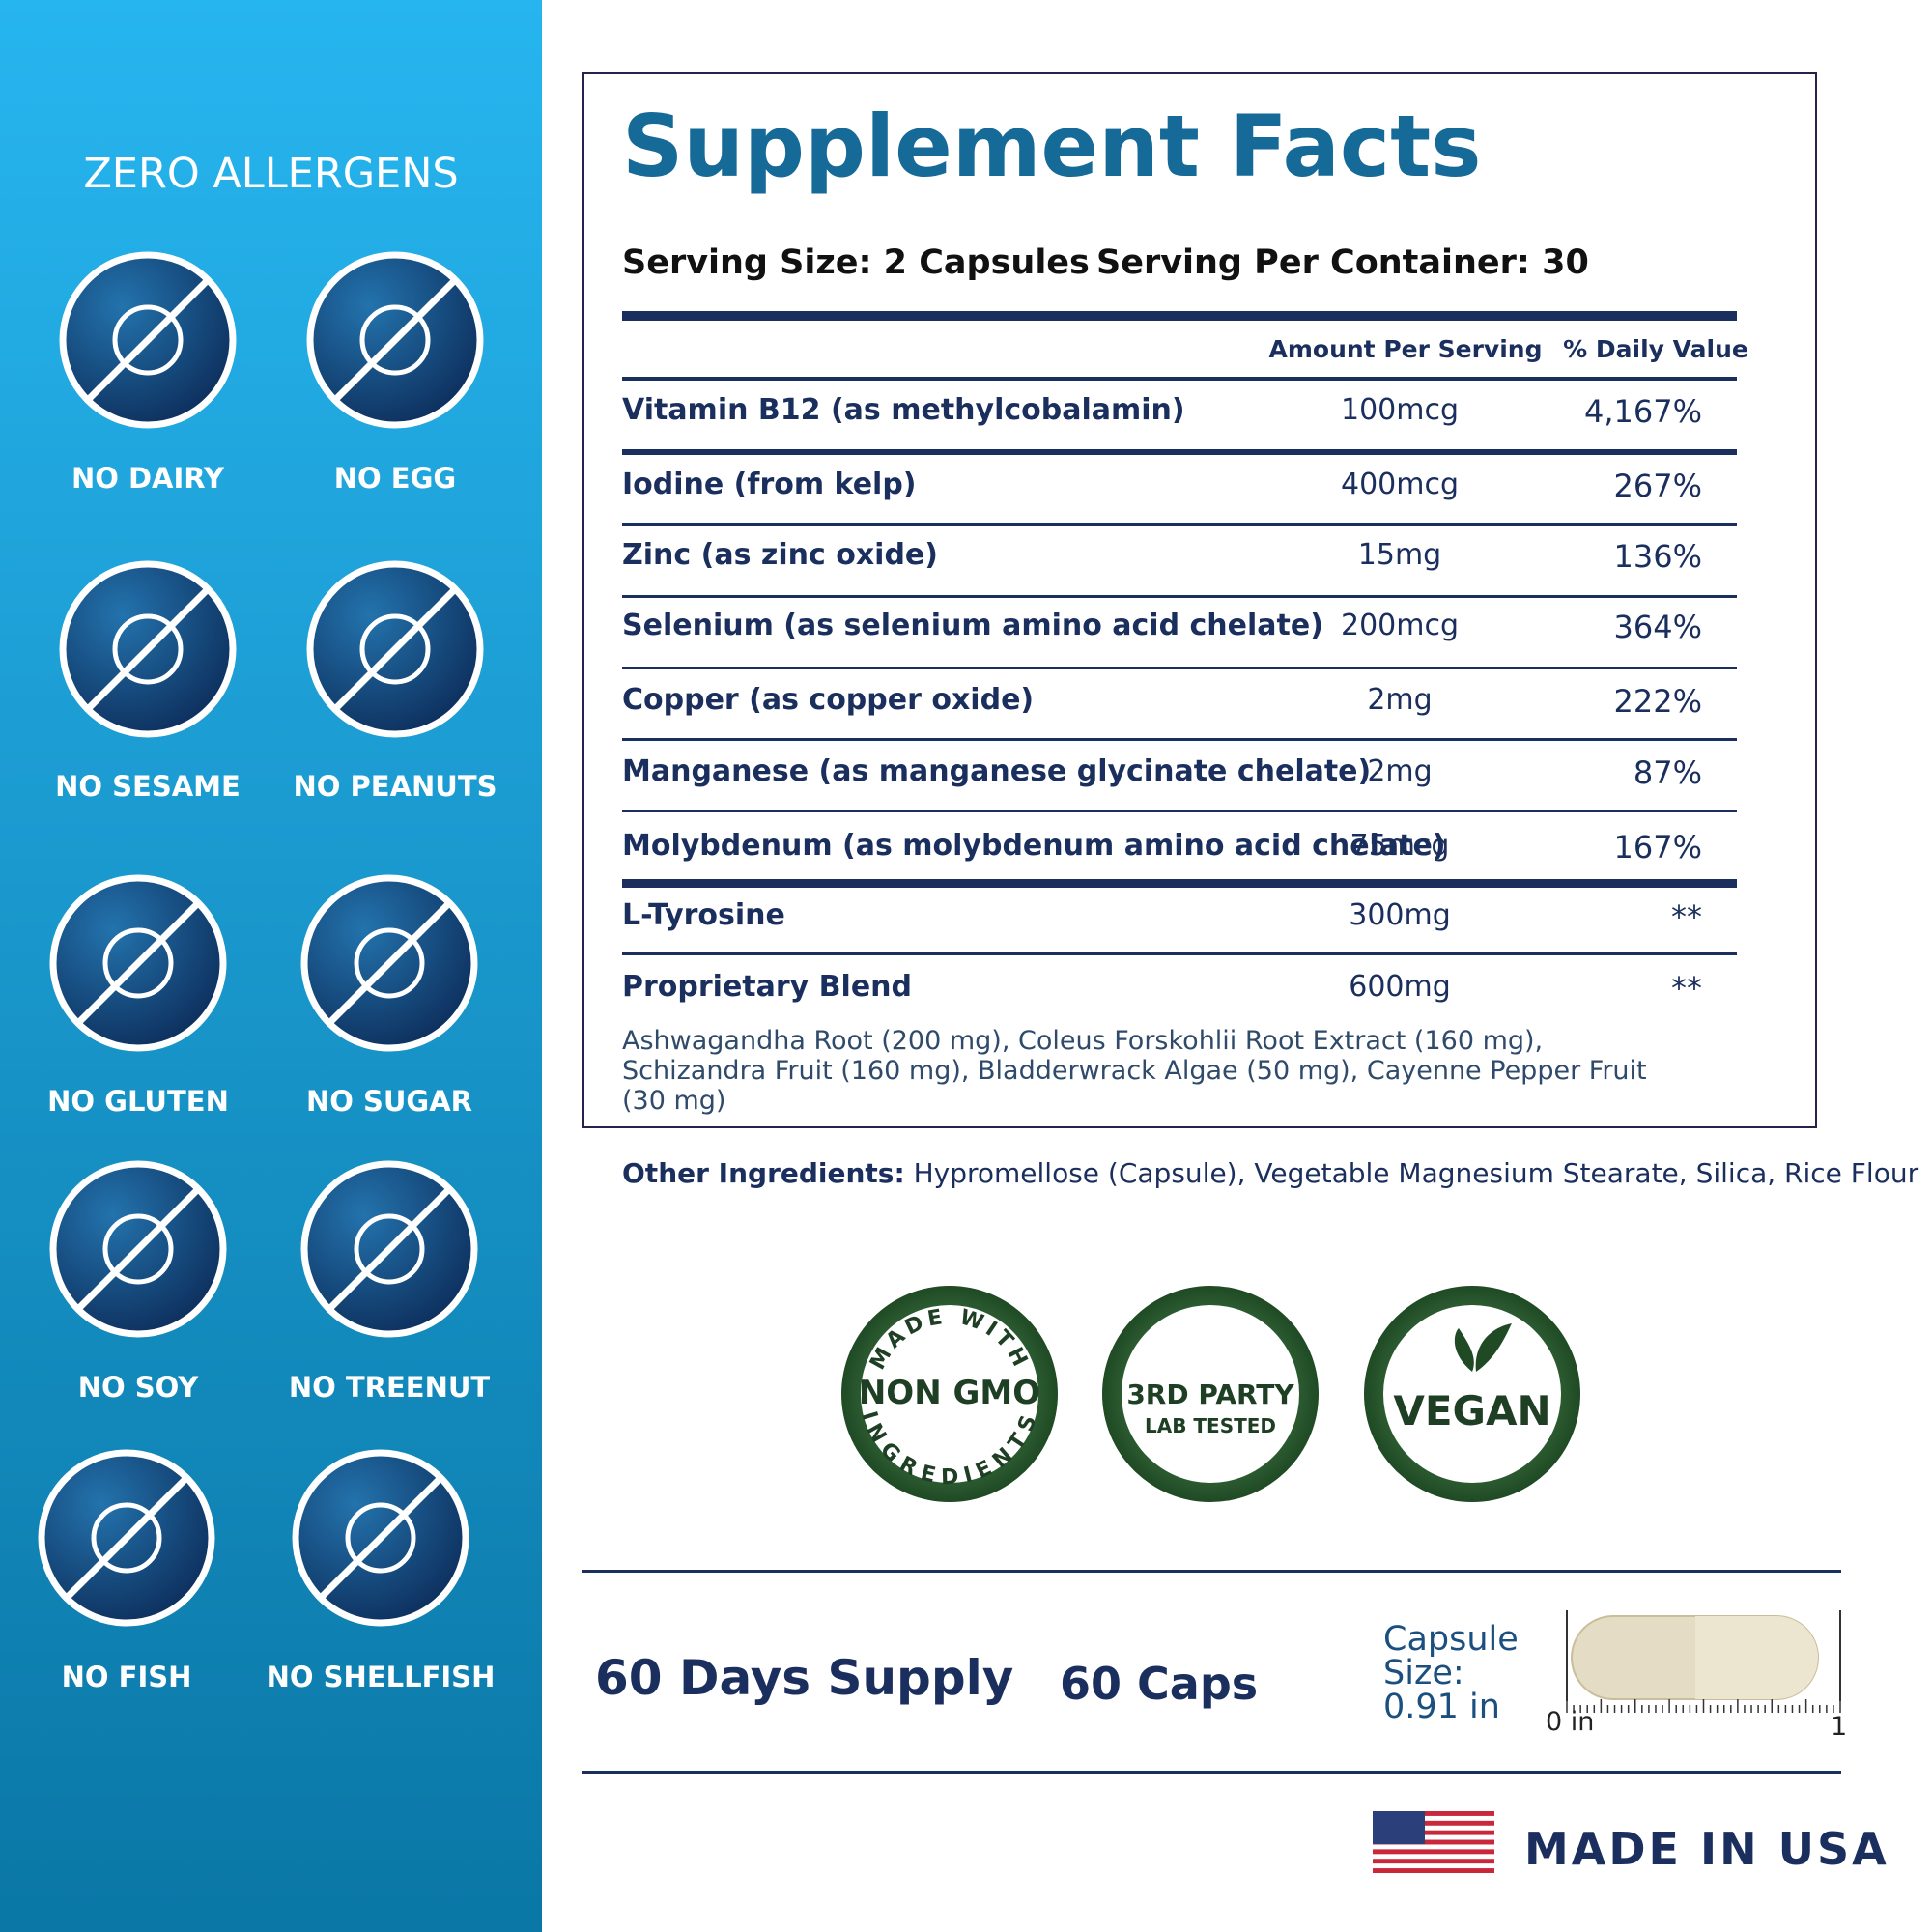 The width and height of the screenshot is (1932, 1932). Describe the element at coordinates (767, 987) in the screenshot. I see `nutrient: Proprietary Blend` at that location.